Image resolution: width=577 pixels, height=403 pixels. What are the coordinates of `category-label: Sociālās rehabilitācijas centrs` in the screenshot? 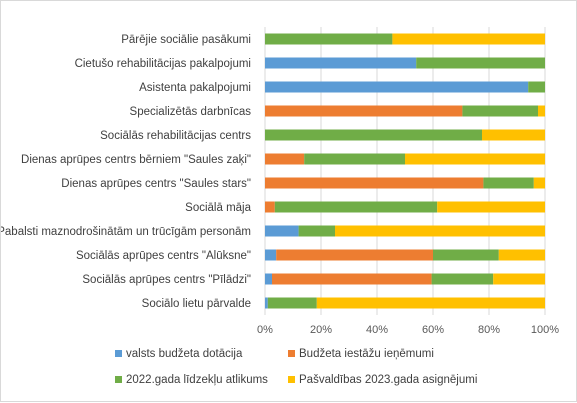 It's located at (175, 136).